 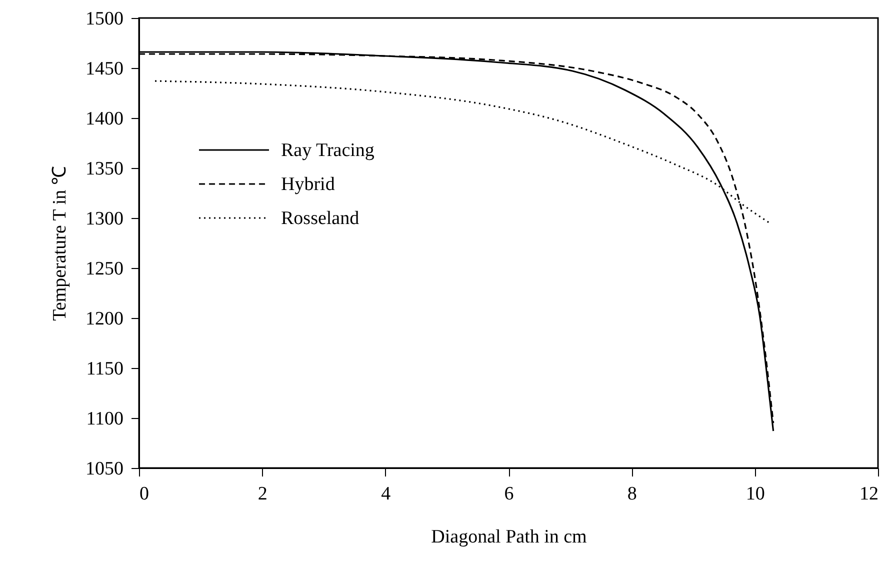 I want to click on x-tick-label: 12, so click(x=869, y=494).